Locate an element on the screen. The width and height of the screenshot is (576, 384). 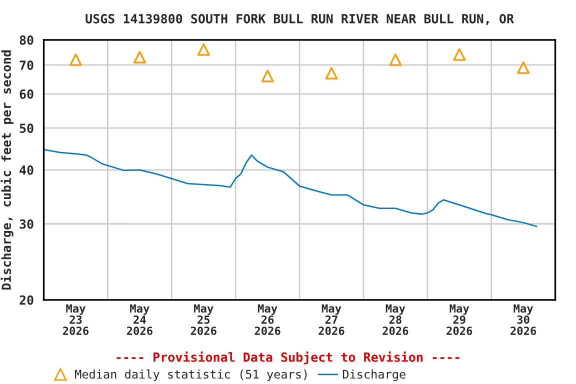
x-tick-label: May 27 2026 is located at coordinates (331, 320).